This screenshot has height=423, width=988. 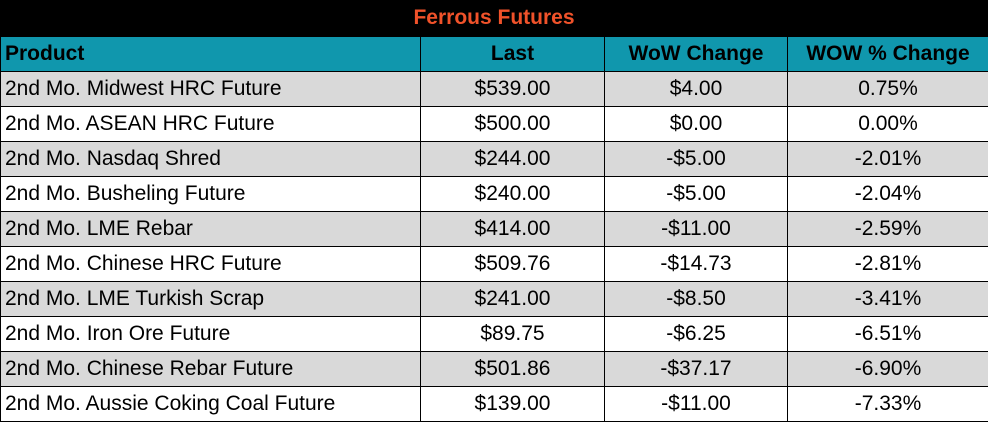 What do you see at coordinates (887, 124) in the screenshot?
I see `wow-pct-change-cell: 0.00%` at bounding box center [887, 124].